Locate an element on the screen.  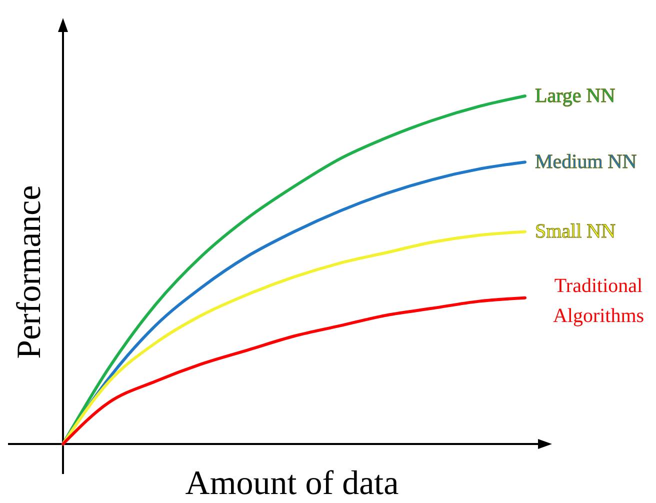
series-label: Large NN is located at coordinates (575, 96).